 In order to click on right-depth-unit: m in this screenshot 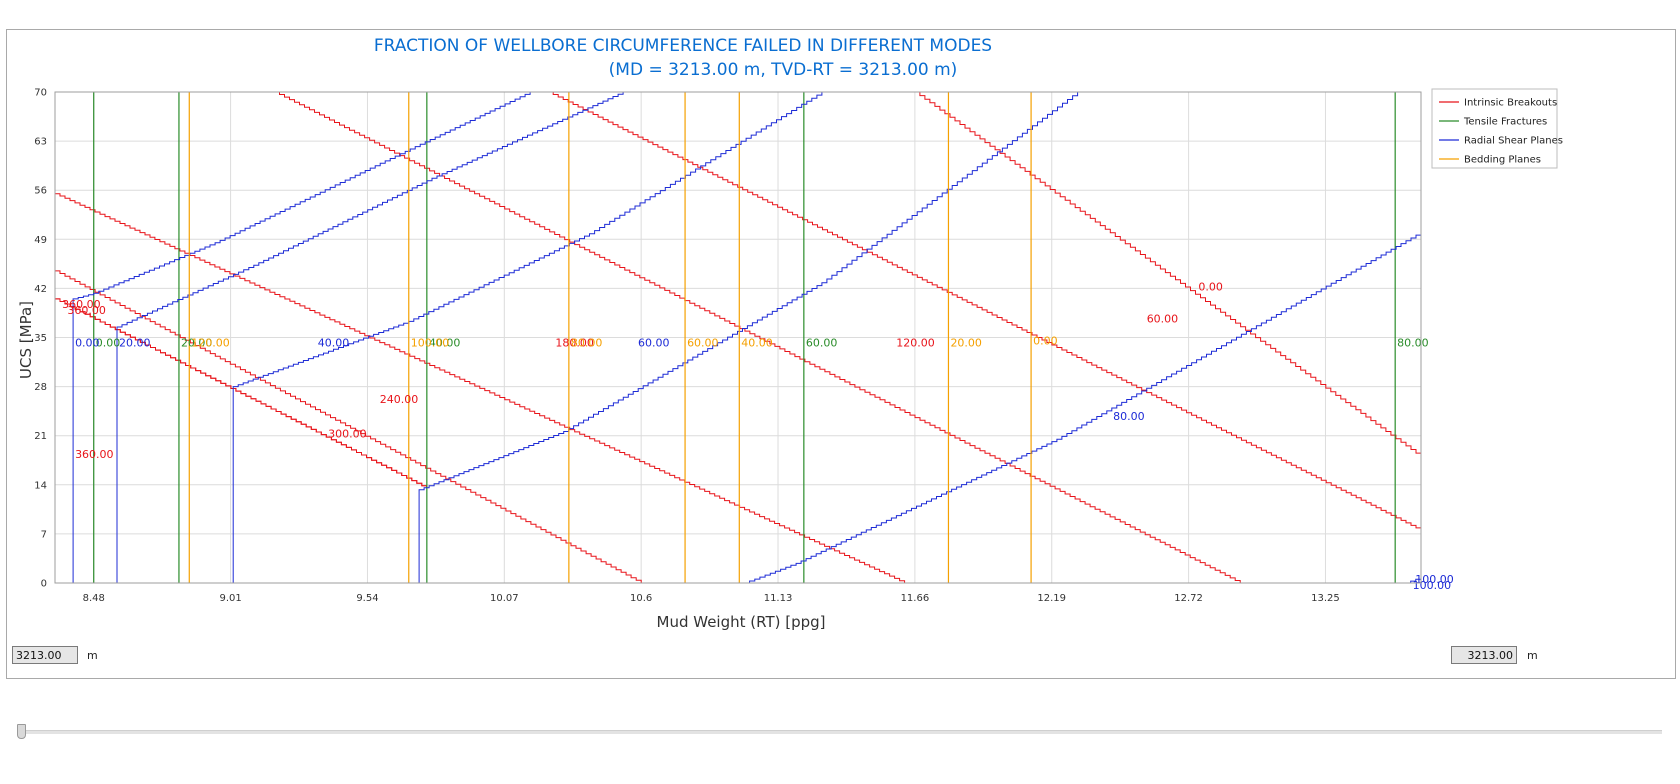, I will do `click(1532, 655)`.